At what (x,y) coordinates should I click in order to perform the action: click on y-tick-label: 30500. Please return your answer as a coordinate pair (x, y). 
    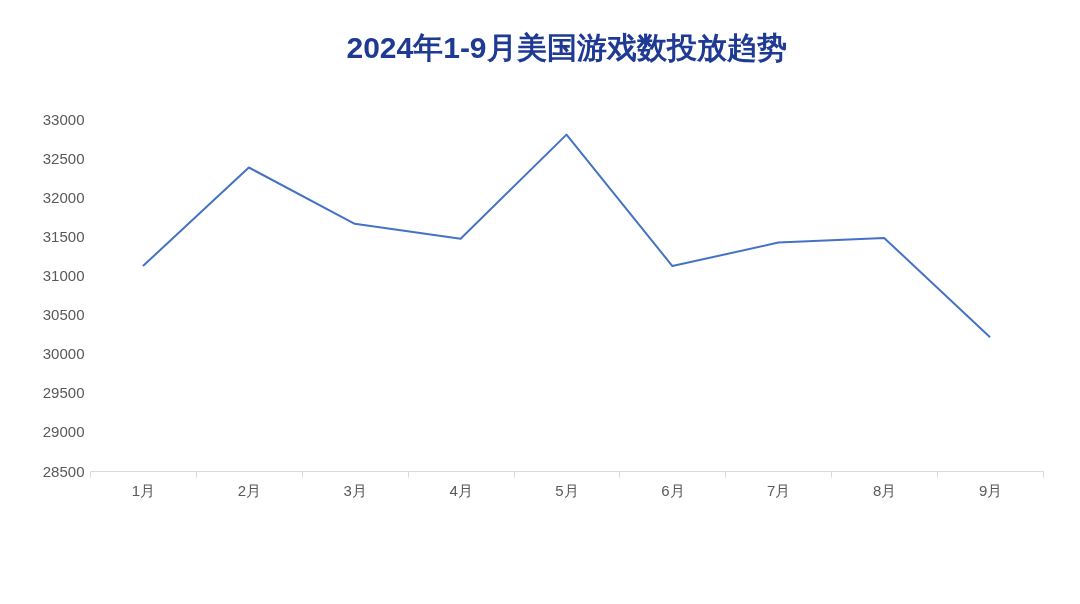
    Looking at the image, I should click on (63, 315).